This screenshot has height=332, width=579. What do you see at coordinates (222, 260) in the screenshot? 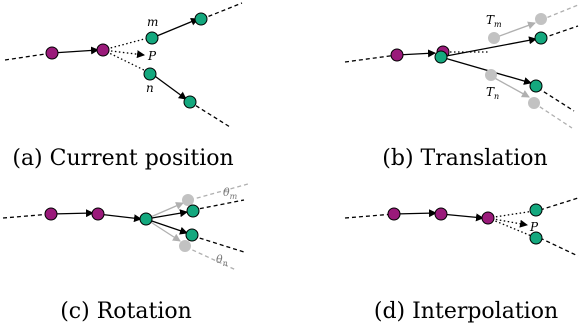
I see `label-theta-n: θn` at bounding box center [222, 260].